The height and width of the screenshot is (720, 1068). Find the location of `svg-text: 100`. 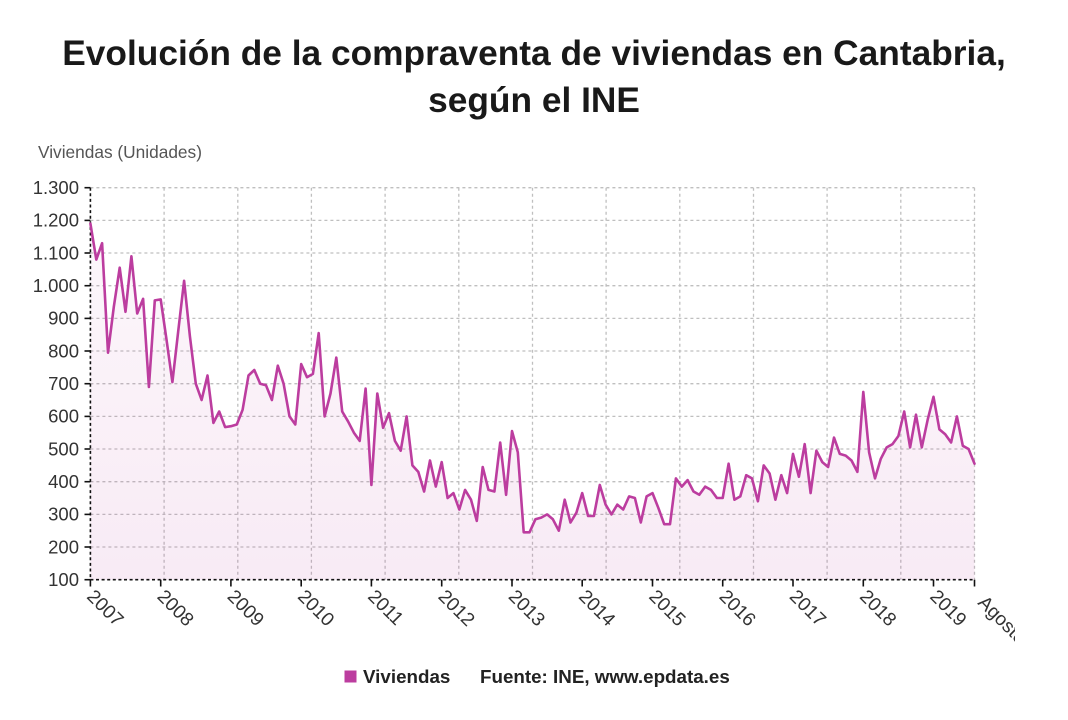

svg-text: 100 is located at coordinates (63, 579).